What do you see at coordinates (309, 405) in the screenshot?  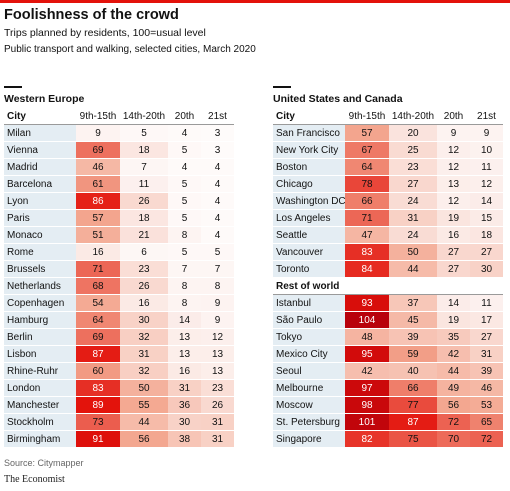 I see `city-label: Moscow` at bounding box center [309, 405].